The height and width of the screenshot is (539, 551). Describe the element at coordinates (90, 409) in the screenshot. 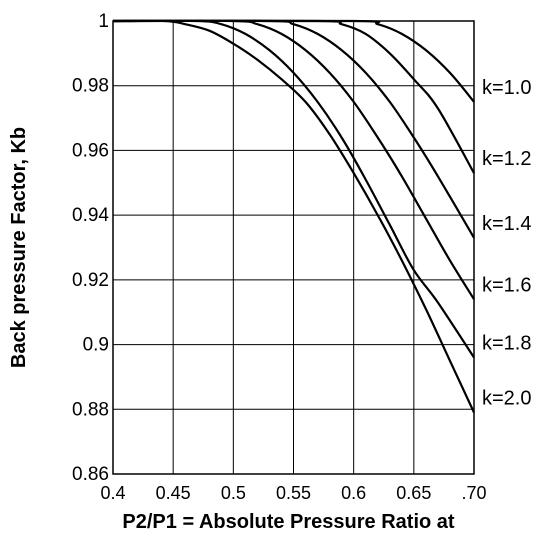

I see `y-tick-label: 0.88` at that location.